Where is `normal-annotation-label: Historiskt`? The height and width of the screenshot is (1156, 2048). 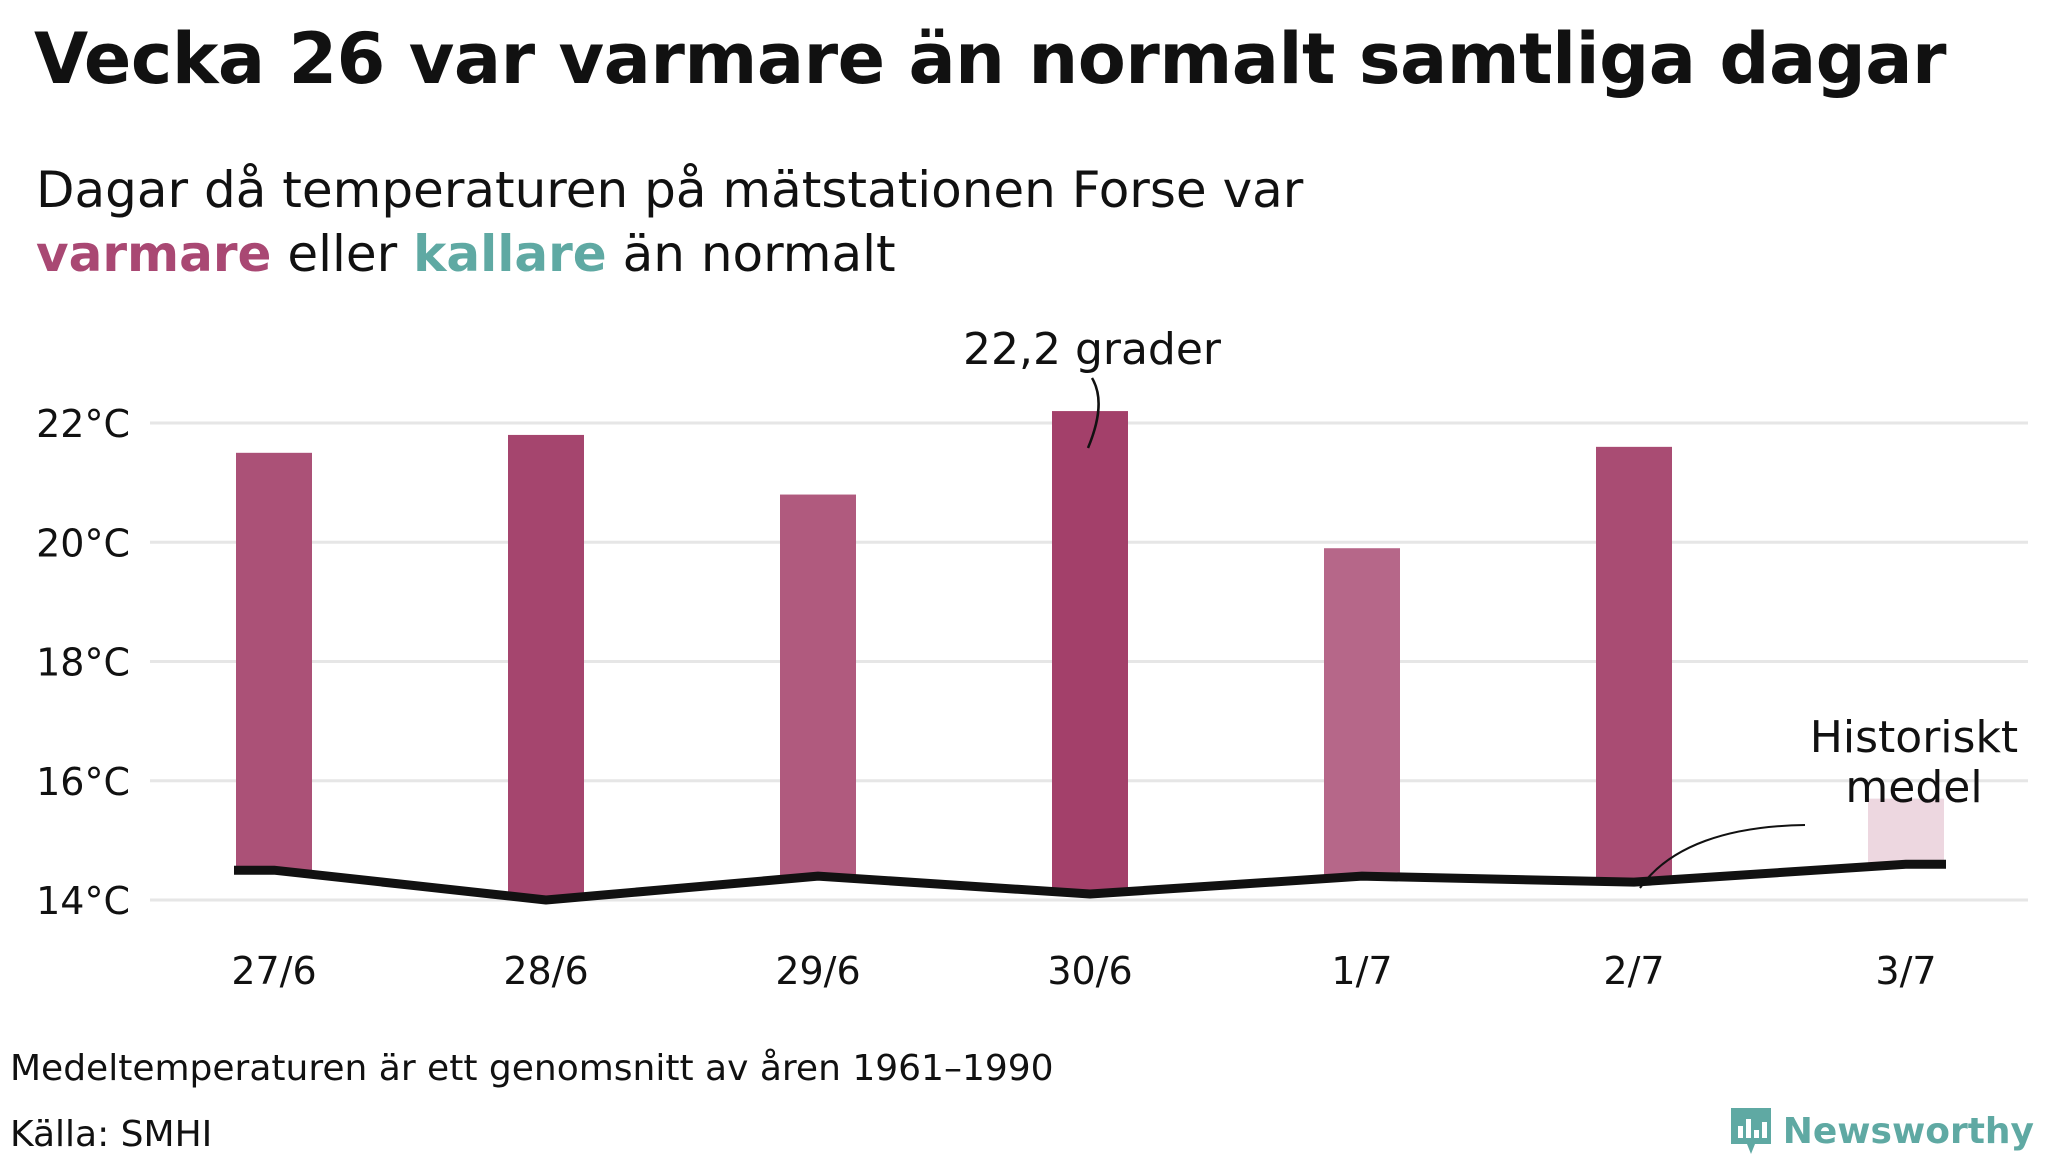 normal-annotation-label: Historiskt is located at coordinates (1914, 737).